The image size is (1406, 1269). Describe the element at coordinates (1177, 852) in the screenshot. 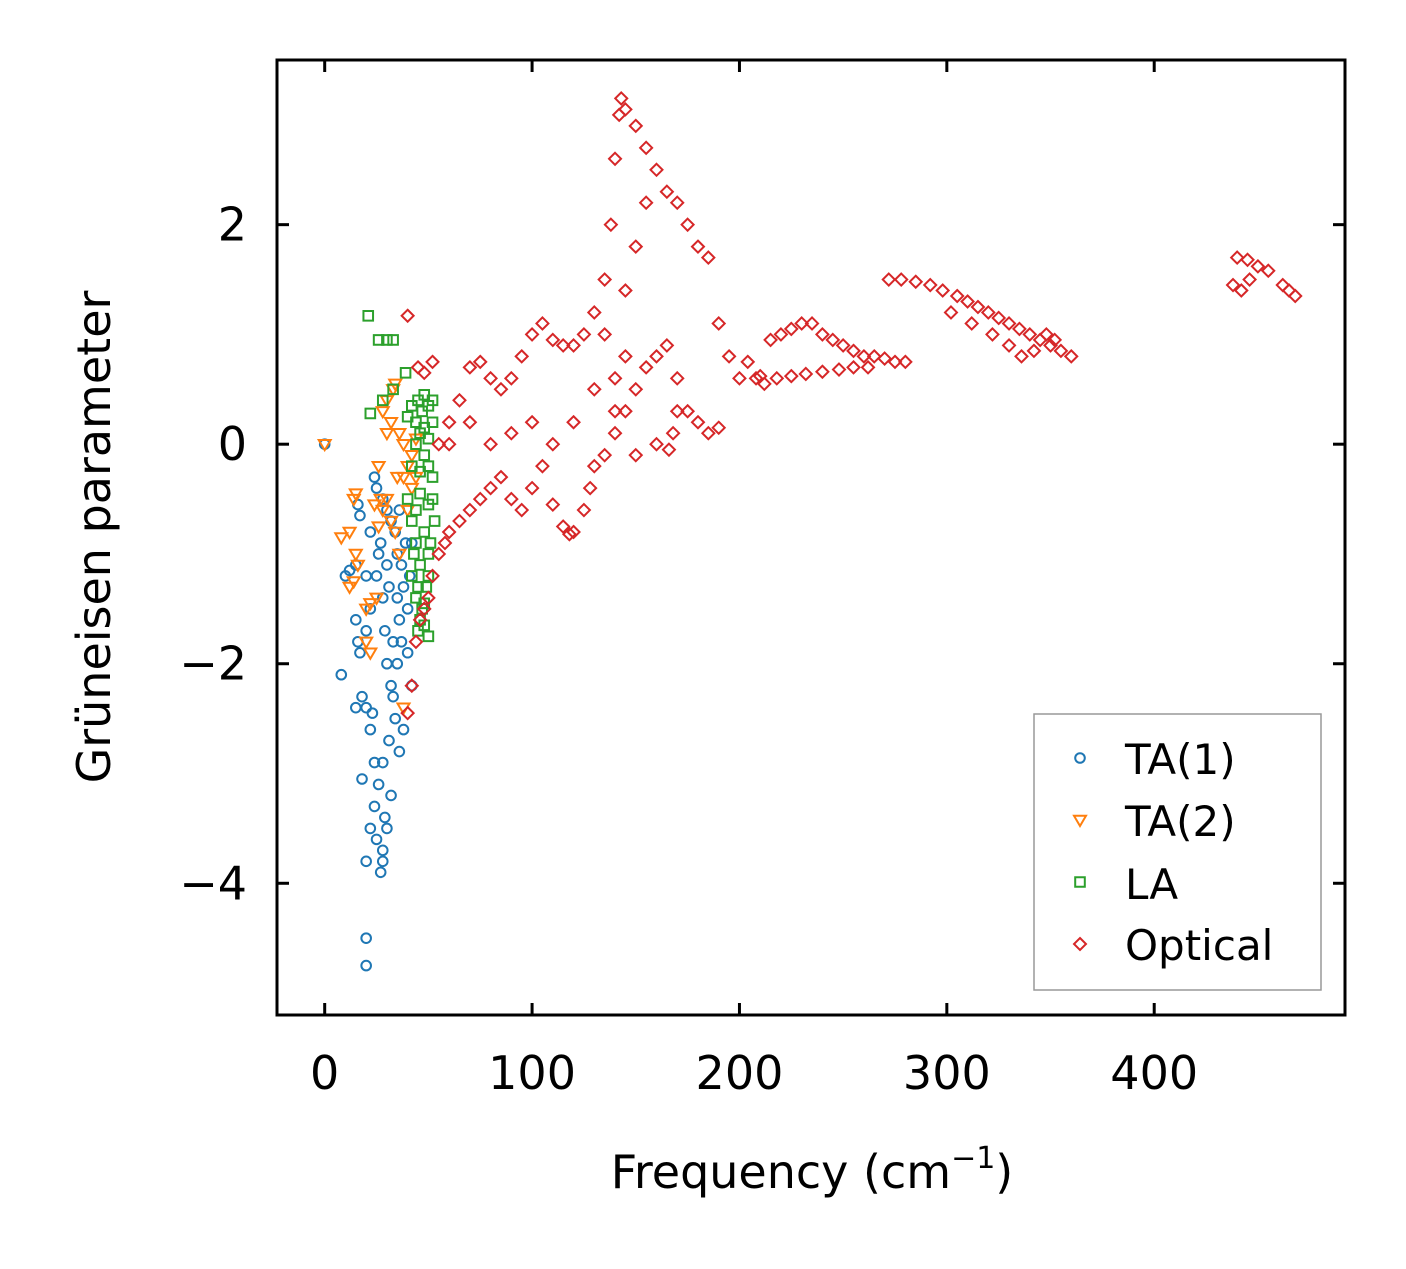

I see `legend: TA(1) TA(2) LA Optical` at that location.